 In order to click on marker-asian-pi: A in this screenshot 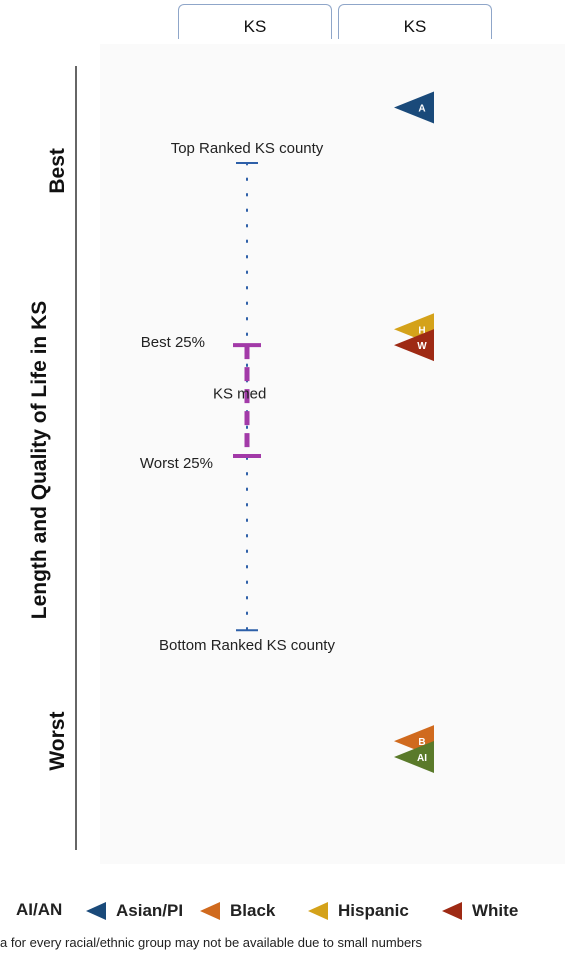, I will do `click(414, 107)`.